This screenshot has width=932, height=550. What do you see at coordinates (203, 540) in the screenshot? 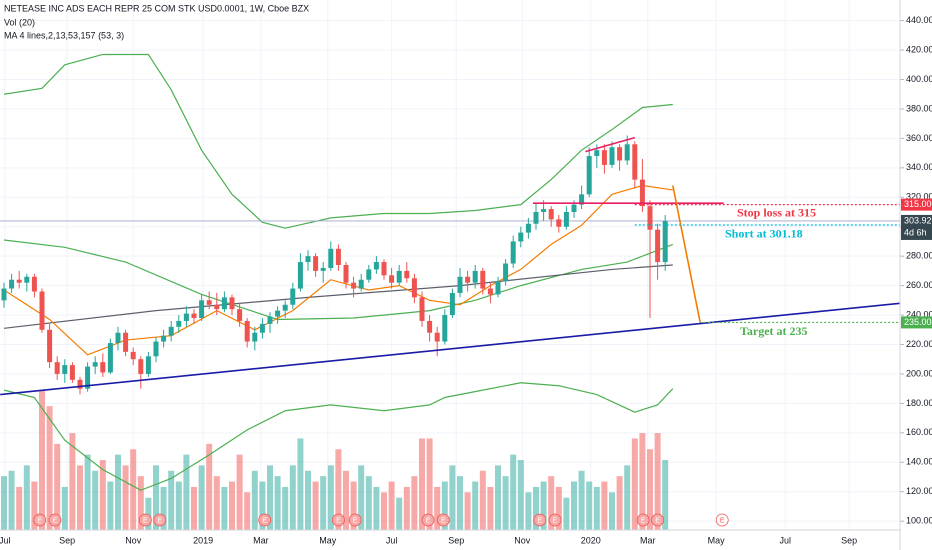
I see `x-tick-label: 2019` at bounding box center [203, 540].